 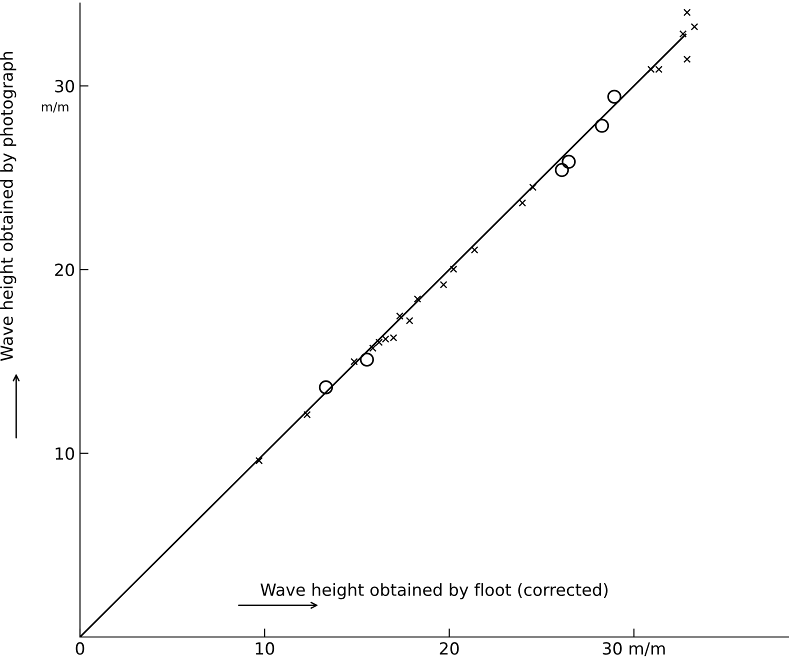 I want to click on x-tick-label: 10, so click(x=265, y=648).